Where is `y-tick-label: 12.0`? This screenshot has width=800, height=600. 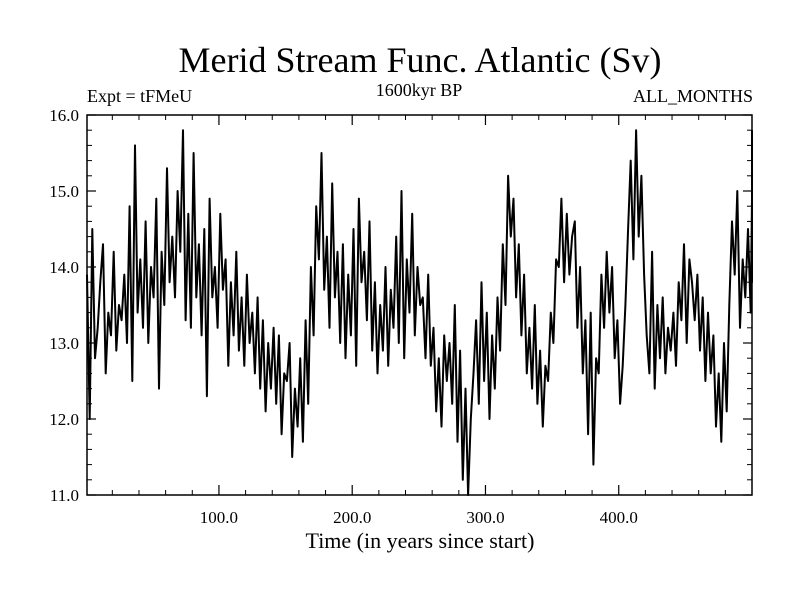
y-tick-label: 12.0 is located at coordinates (64, 419).